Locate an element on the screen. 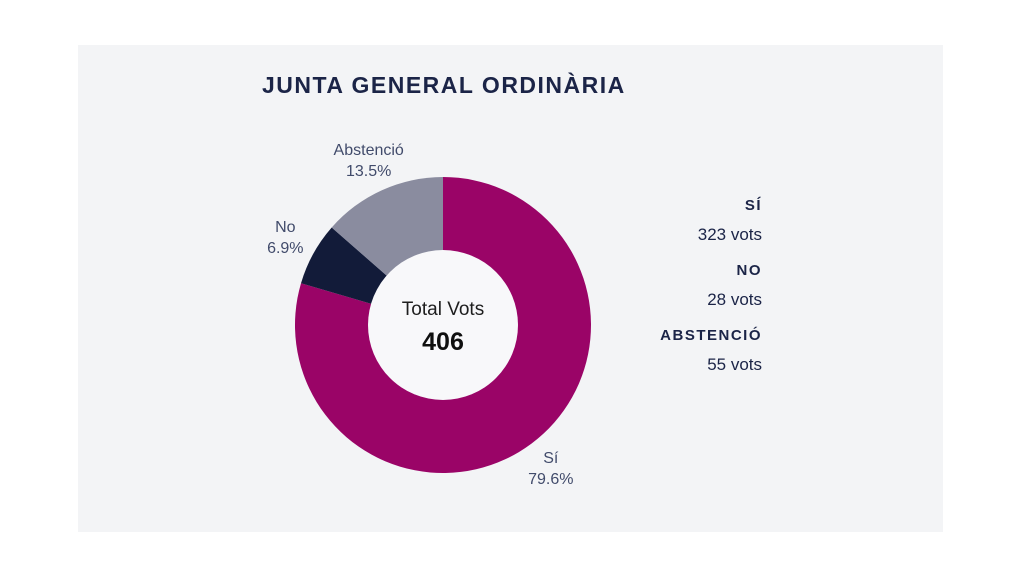  legend-label-no: NO is located at coordinates (749, 270).